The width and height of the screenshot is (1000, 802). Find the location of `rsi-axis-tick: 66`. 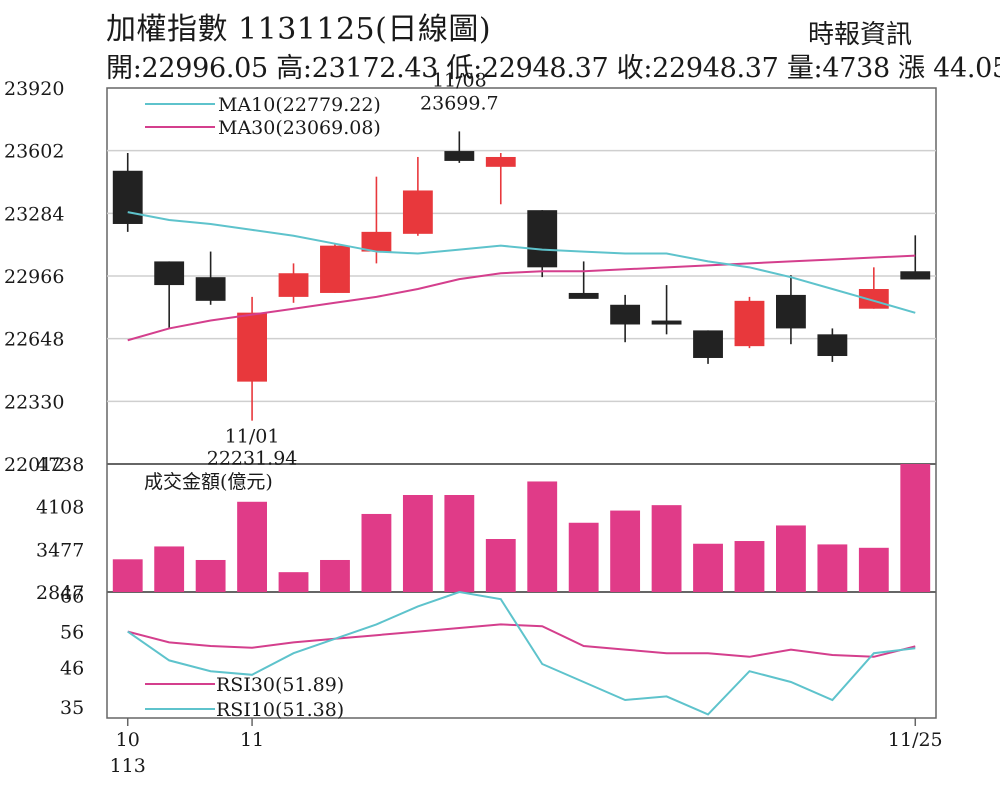

rsi-axis-tick: 66 is located at coordinates (72, 597).